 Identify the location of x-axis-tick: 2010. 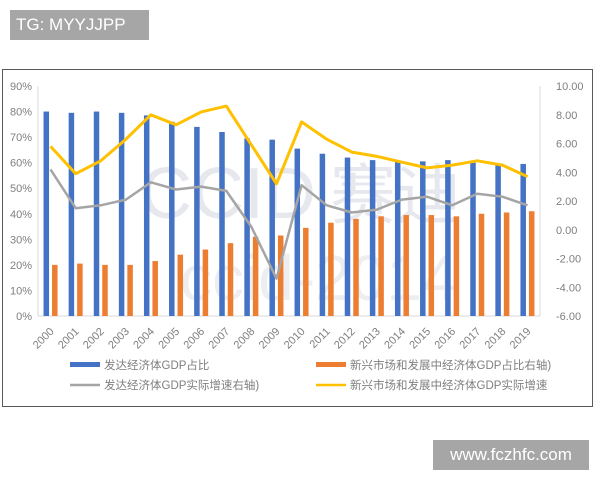
(295, 339).